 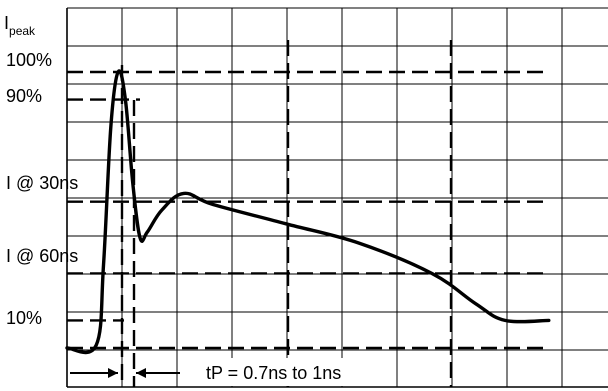 I want to click on pulse-width-annotation: tP = 0.7ns to 1ns, so click(x=227, y=372).